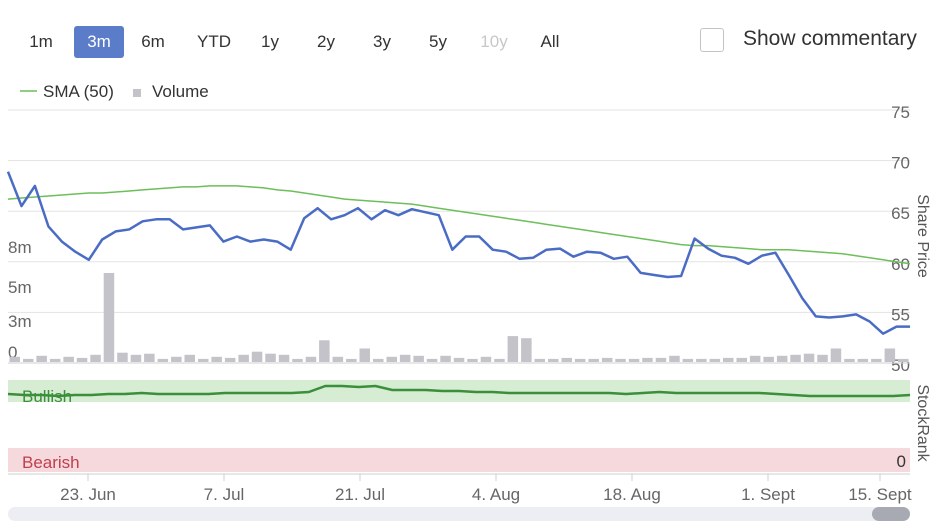 The width and height of the screenshot is (940, 529). What do you see at coordinates (922, 423) in the screenshot?
I see `stockrank-axis-title: StockRank` at bounding box center [922, 423].